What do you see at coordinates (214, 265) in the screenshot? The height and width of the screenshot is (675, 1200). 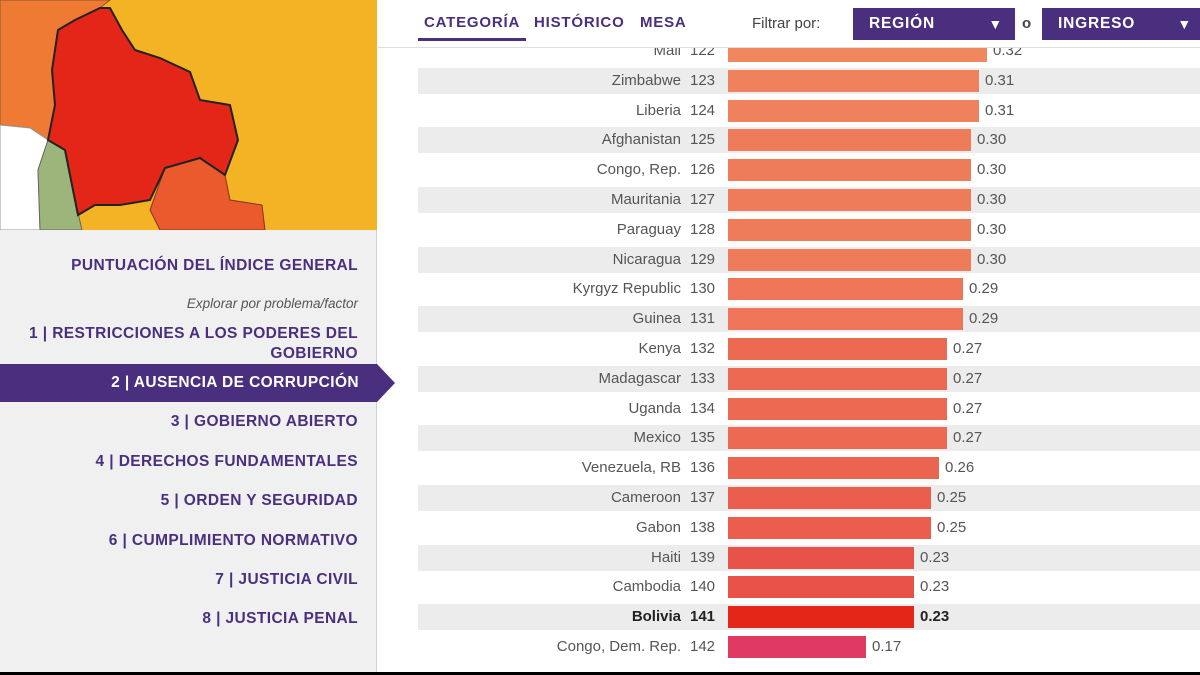 I see `overall-index-link: PUNTUACIÓN DEL ÍNDICE GENERAL` at bounding box center [214, 265].